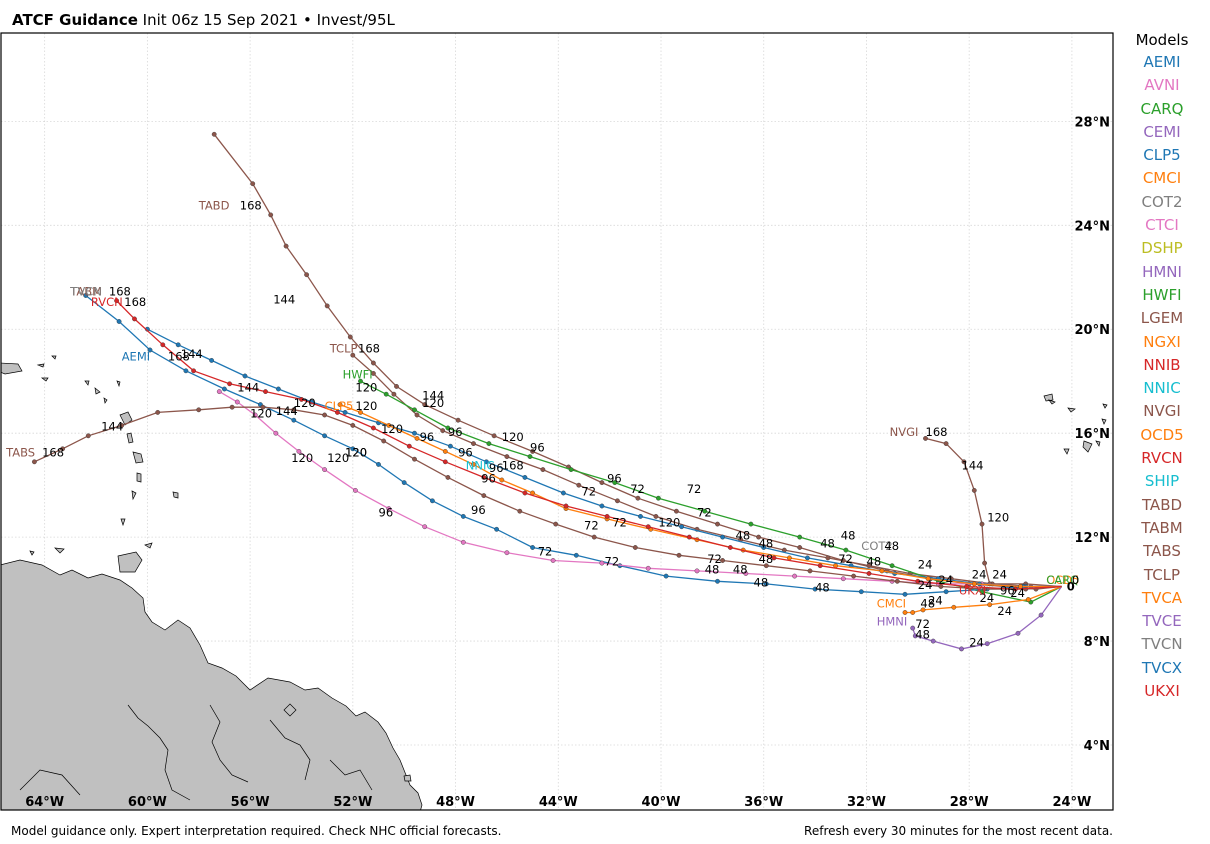 The height and width of the screenshot is (844, 1210). Describe the element at coordinates (1071, 587) in the screenshot. I see `start-label: 0` at that location.